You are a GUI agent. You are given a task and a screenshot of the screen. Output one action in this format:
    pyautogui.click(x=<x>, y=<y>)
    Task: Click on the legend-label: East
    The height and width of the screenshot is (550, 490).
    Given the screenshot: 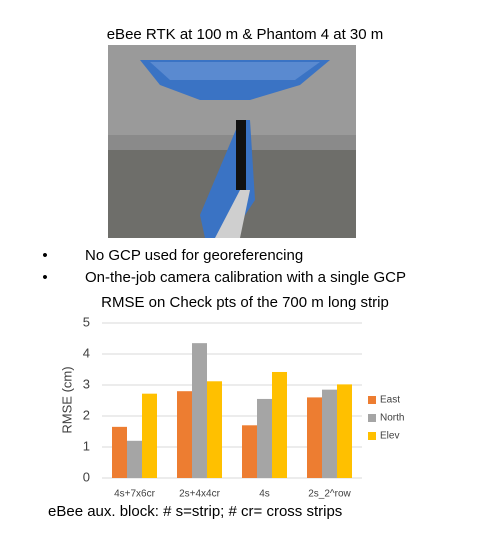 What is the action you would take?
    pyautogui.click(x=390, y=400)
    